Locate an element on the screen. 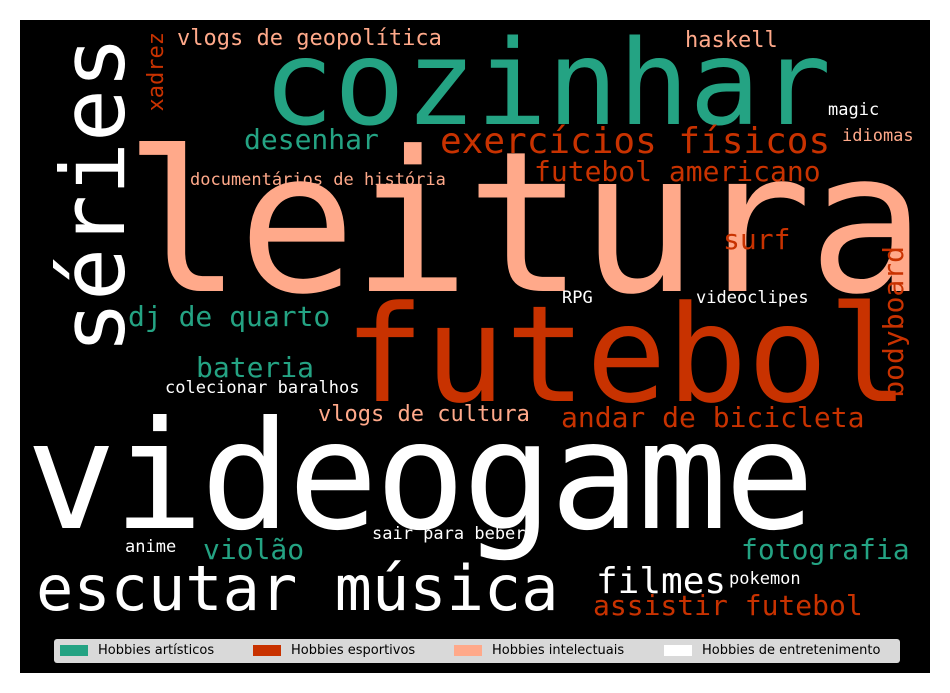 The image size is (950, 693). legend-item-esportivos: Hobbies esportivos is located at coordinates (334, 650).